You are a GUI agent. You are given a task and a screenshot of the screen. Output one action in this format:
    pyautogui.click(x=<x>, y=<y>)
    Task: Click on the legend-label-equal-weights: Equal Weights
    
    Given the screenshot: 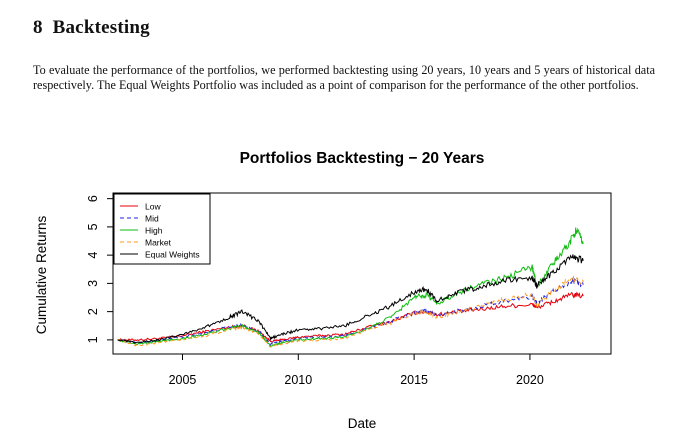 What is the action you would take?
    pyautogui.click(x=172, y=255)
    